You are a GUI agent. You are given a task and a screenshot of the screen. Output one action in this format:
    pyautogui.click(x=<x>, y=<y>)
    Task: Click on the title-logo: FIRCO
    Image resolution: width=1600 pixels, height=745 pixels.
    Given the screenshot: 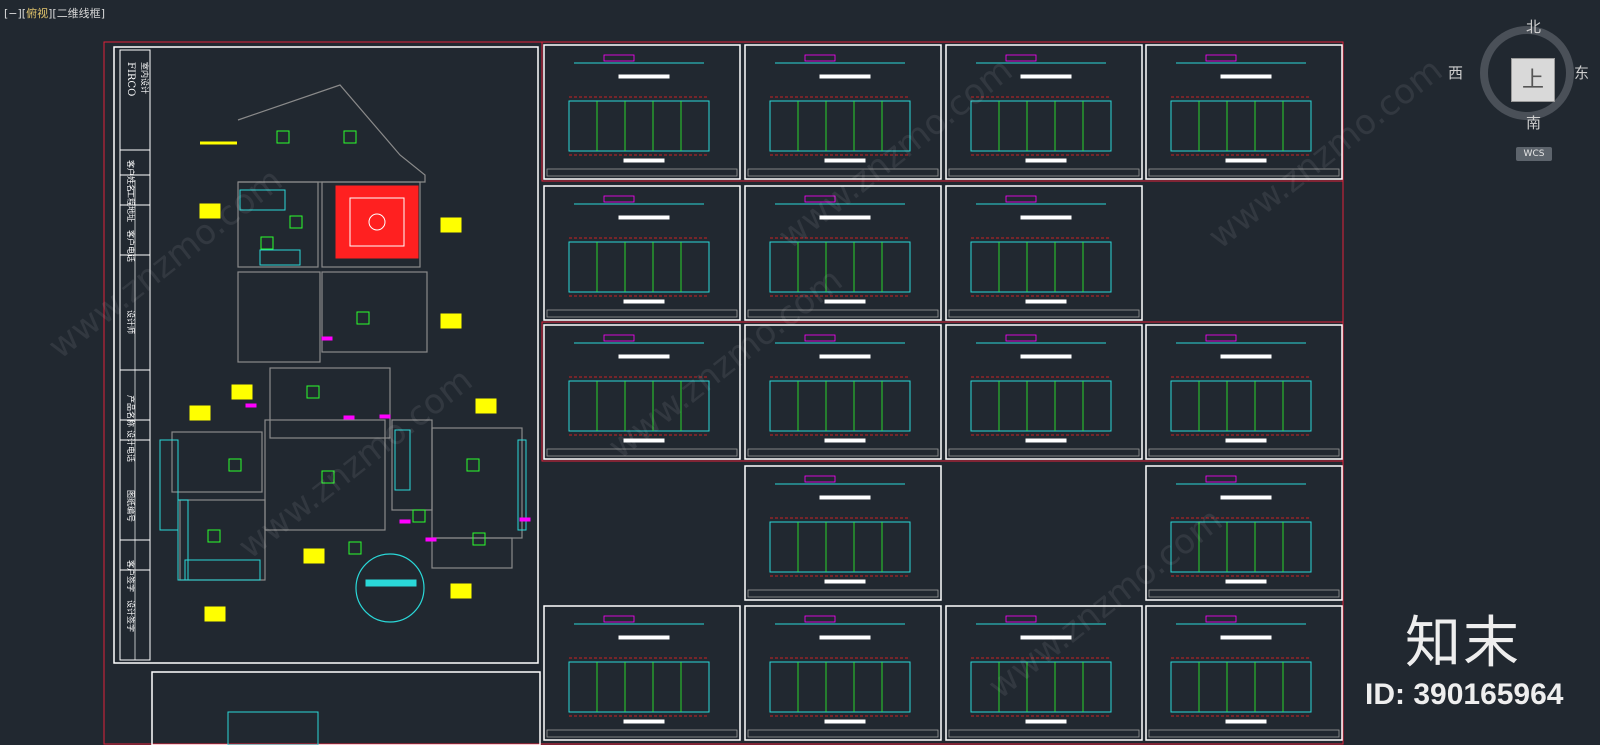 What is the action you would take?
    pyautogui.click(x=130, y=79)
    